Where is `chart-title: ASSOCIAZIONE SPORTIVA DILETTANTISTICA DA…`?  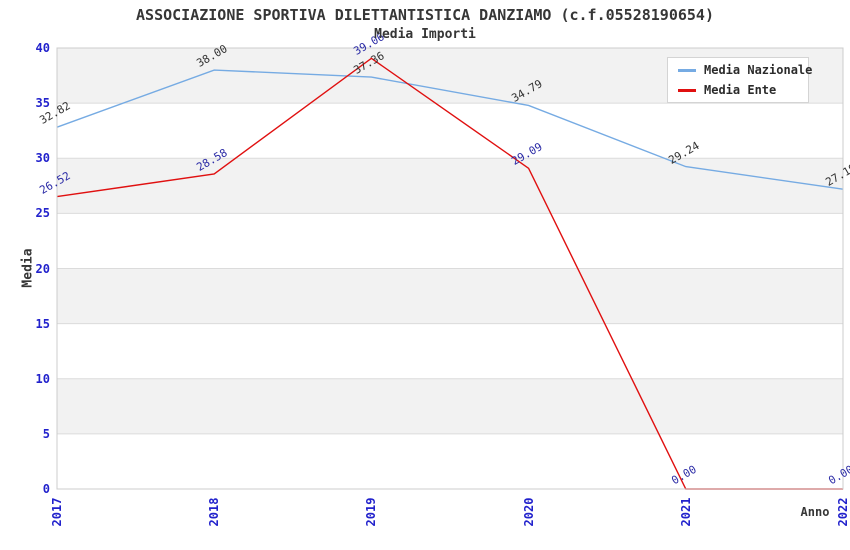
chart-title: ASSOCIAZIONE SPORTIVA DILETTANTISTICA DA… is located at coordinates (425, 15).